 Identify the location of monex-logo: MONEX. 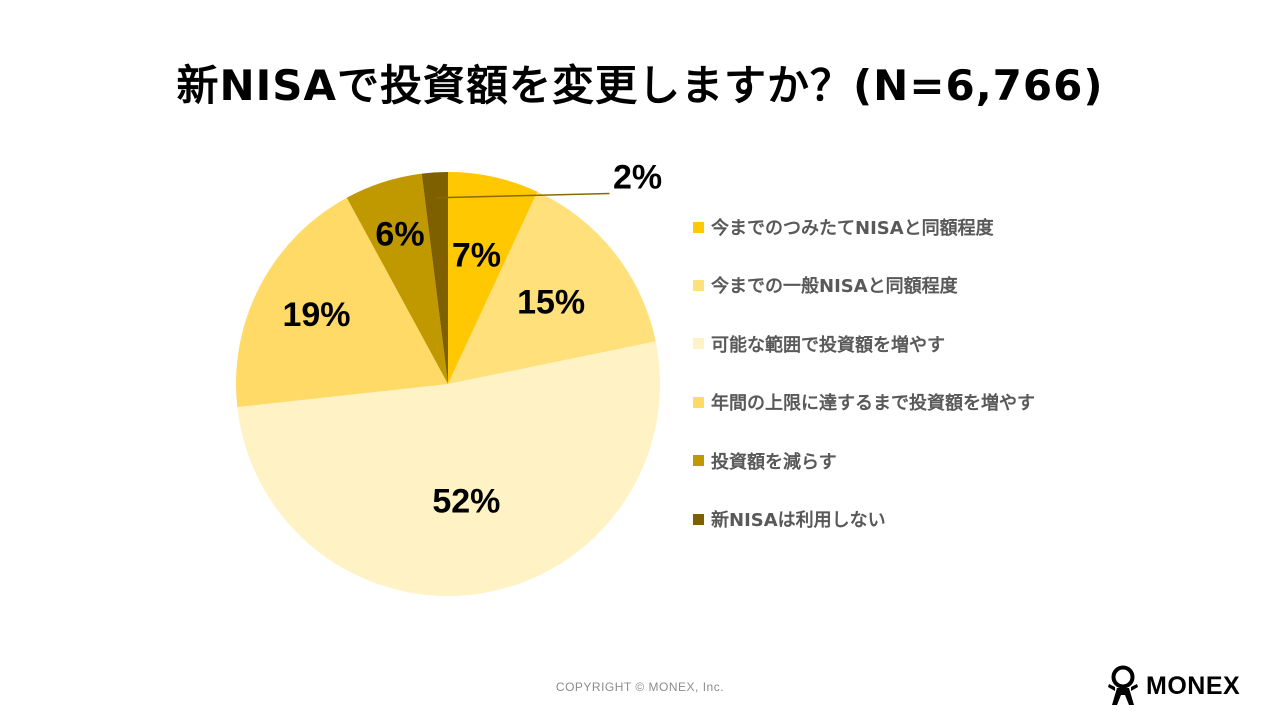
(1173, 686).